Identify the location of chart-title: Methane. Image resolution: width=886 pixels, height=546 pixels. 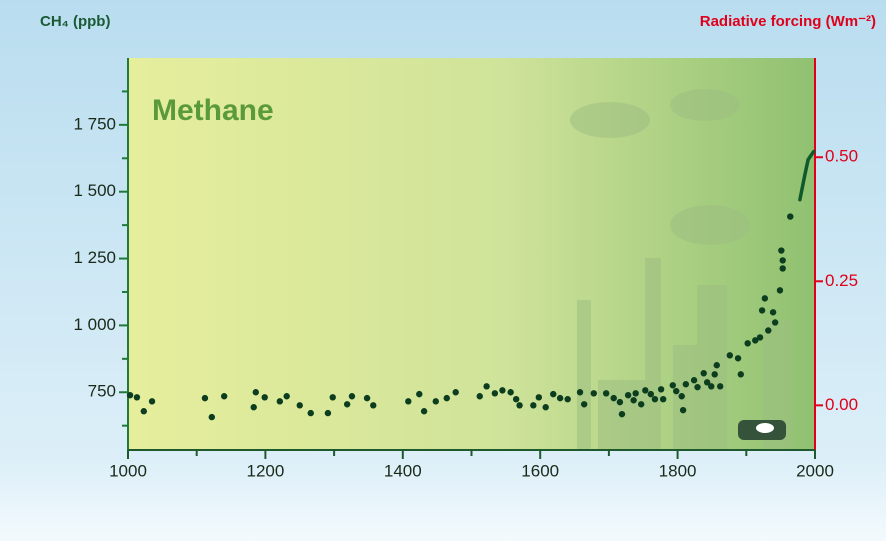
(213, 110).